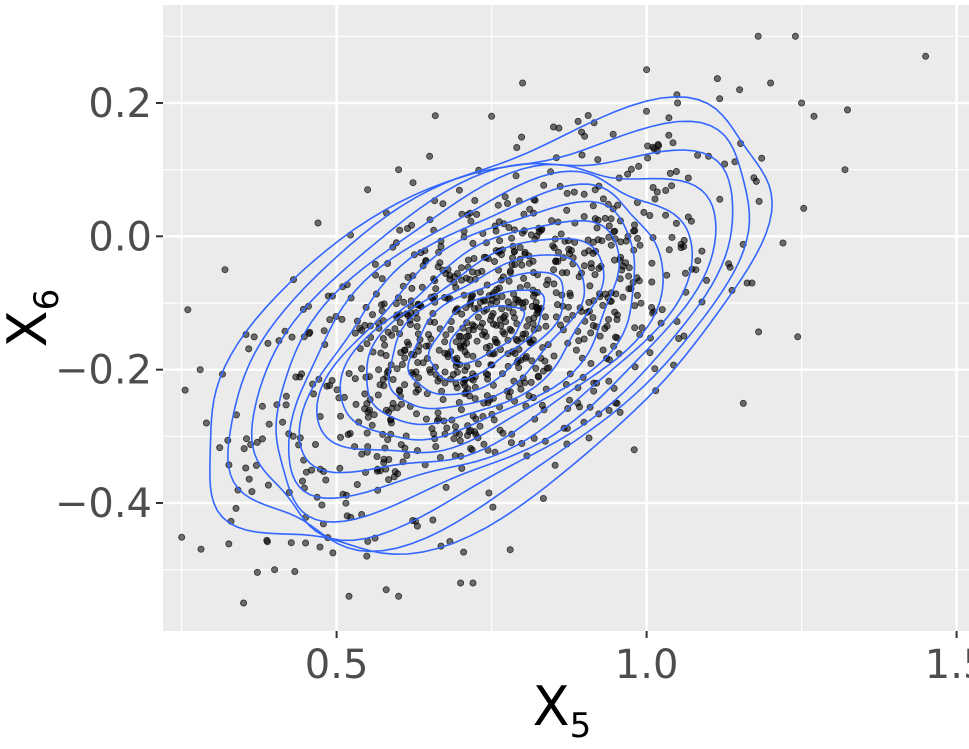 This screenshot has height=749, width=969. What do you see at coordinates (647, 665) in the screenshot?
I see `x-tick-label: 1.0` at bounding box center [647, 665].